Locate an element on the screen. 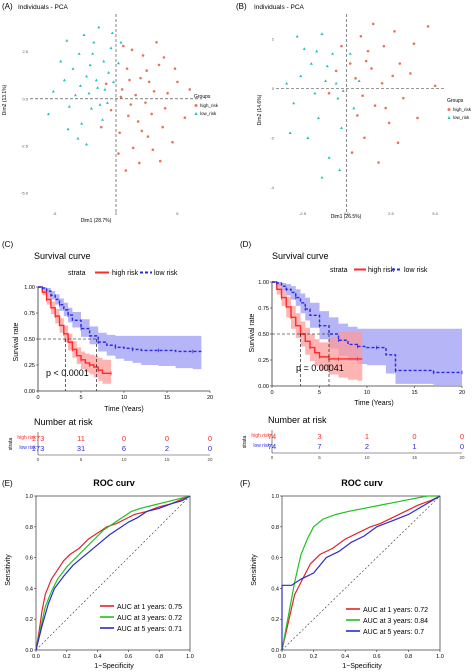 The width and height of the screenshot is (474, 672). legend-entry-3y: AUC at 3 years: 0.84 is located at coordinates (395, 621).